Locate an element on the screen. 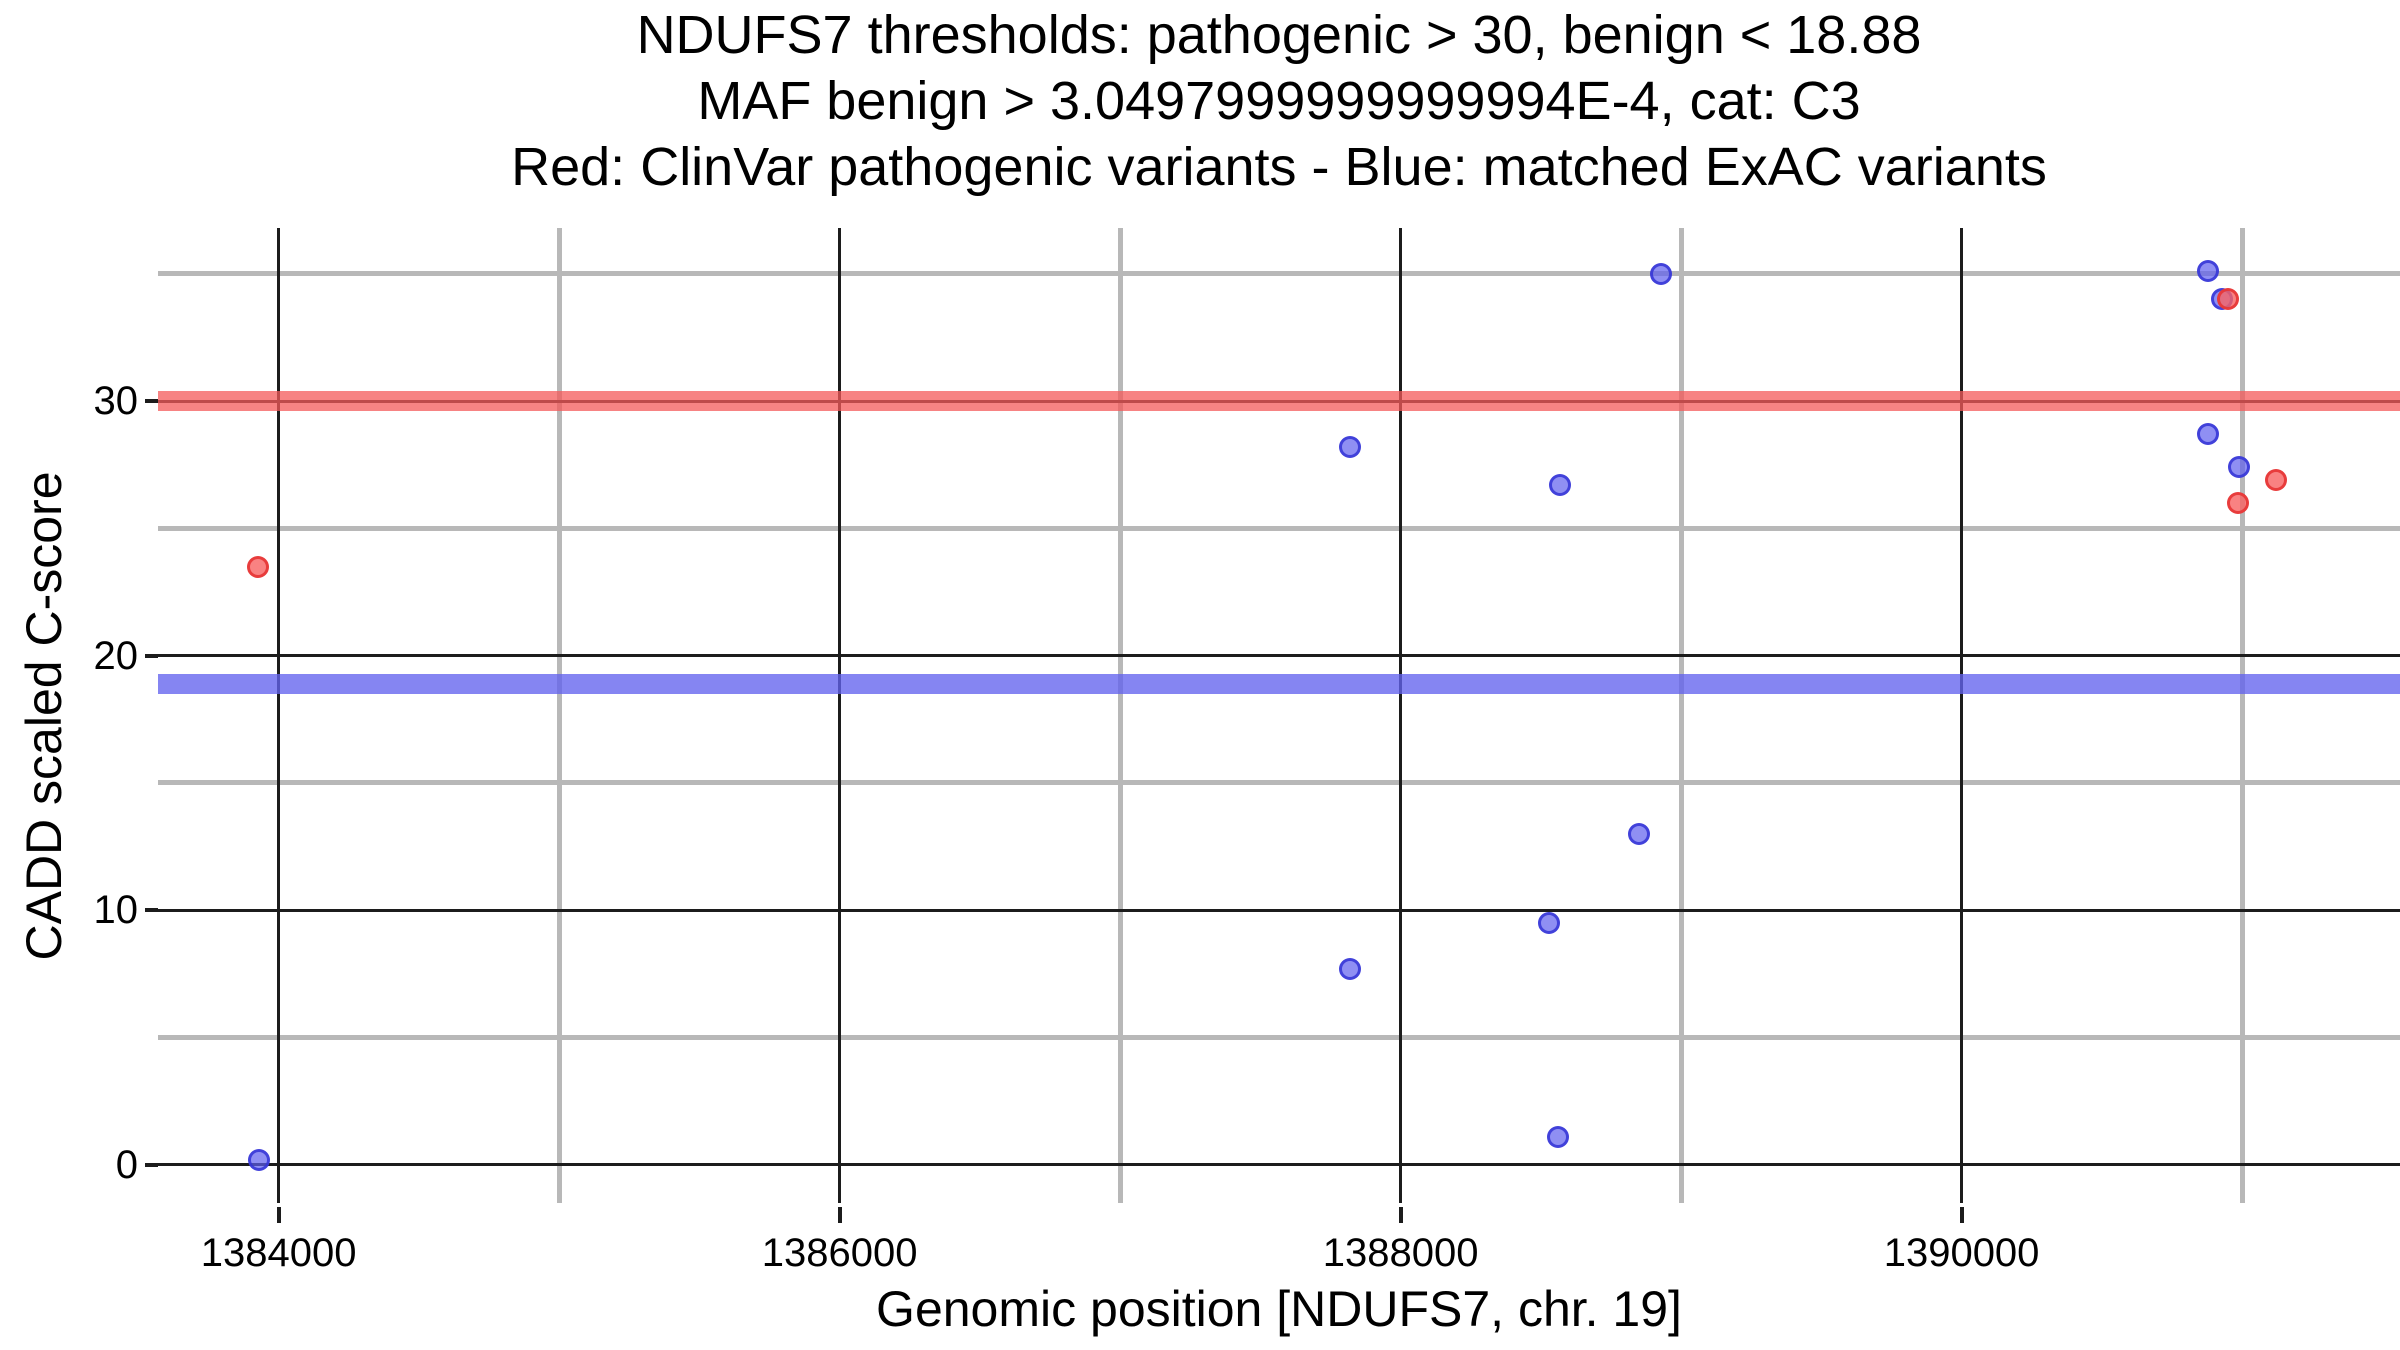  x-tick-label-1386000: 1386000 is located at coordinates (839, 1253).